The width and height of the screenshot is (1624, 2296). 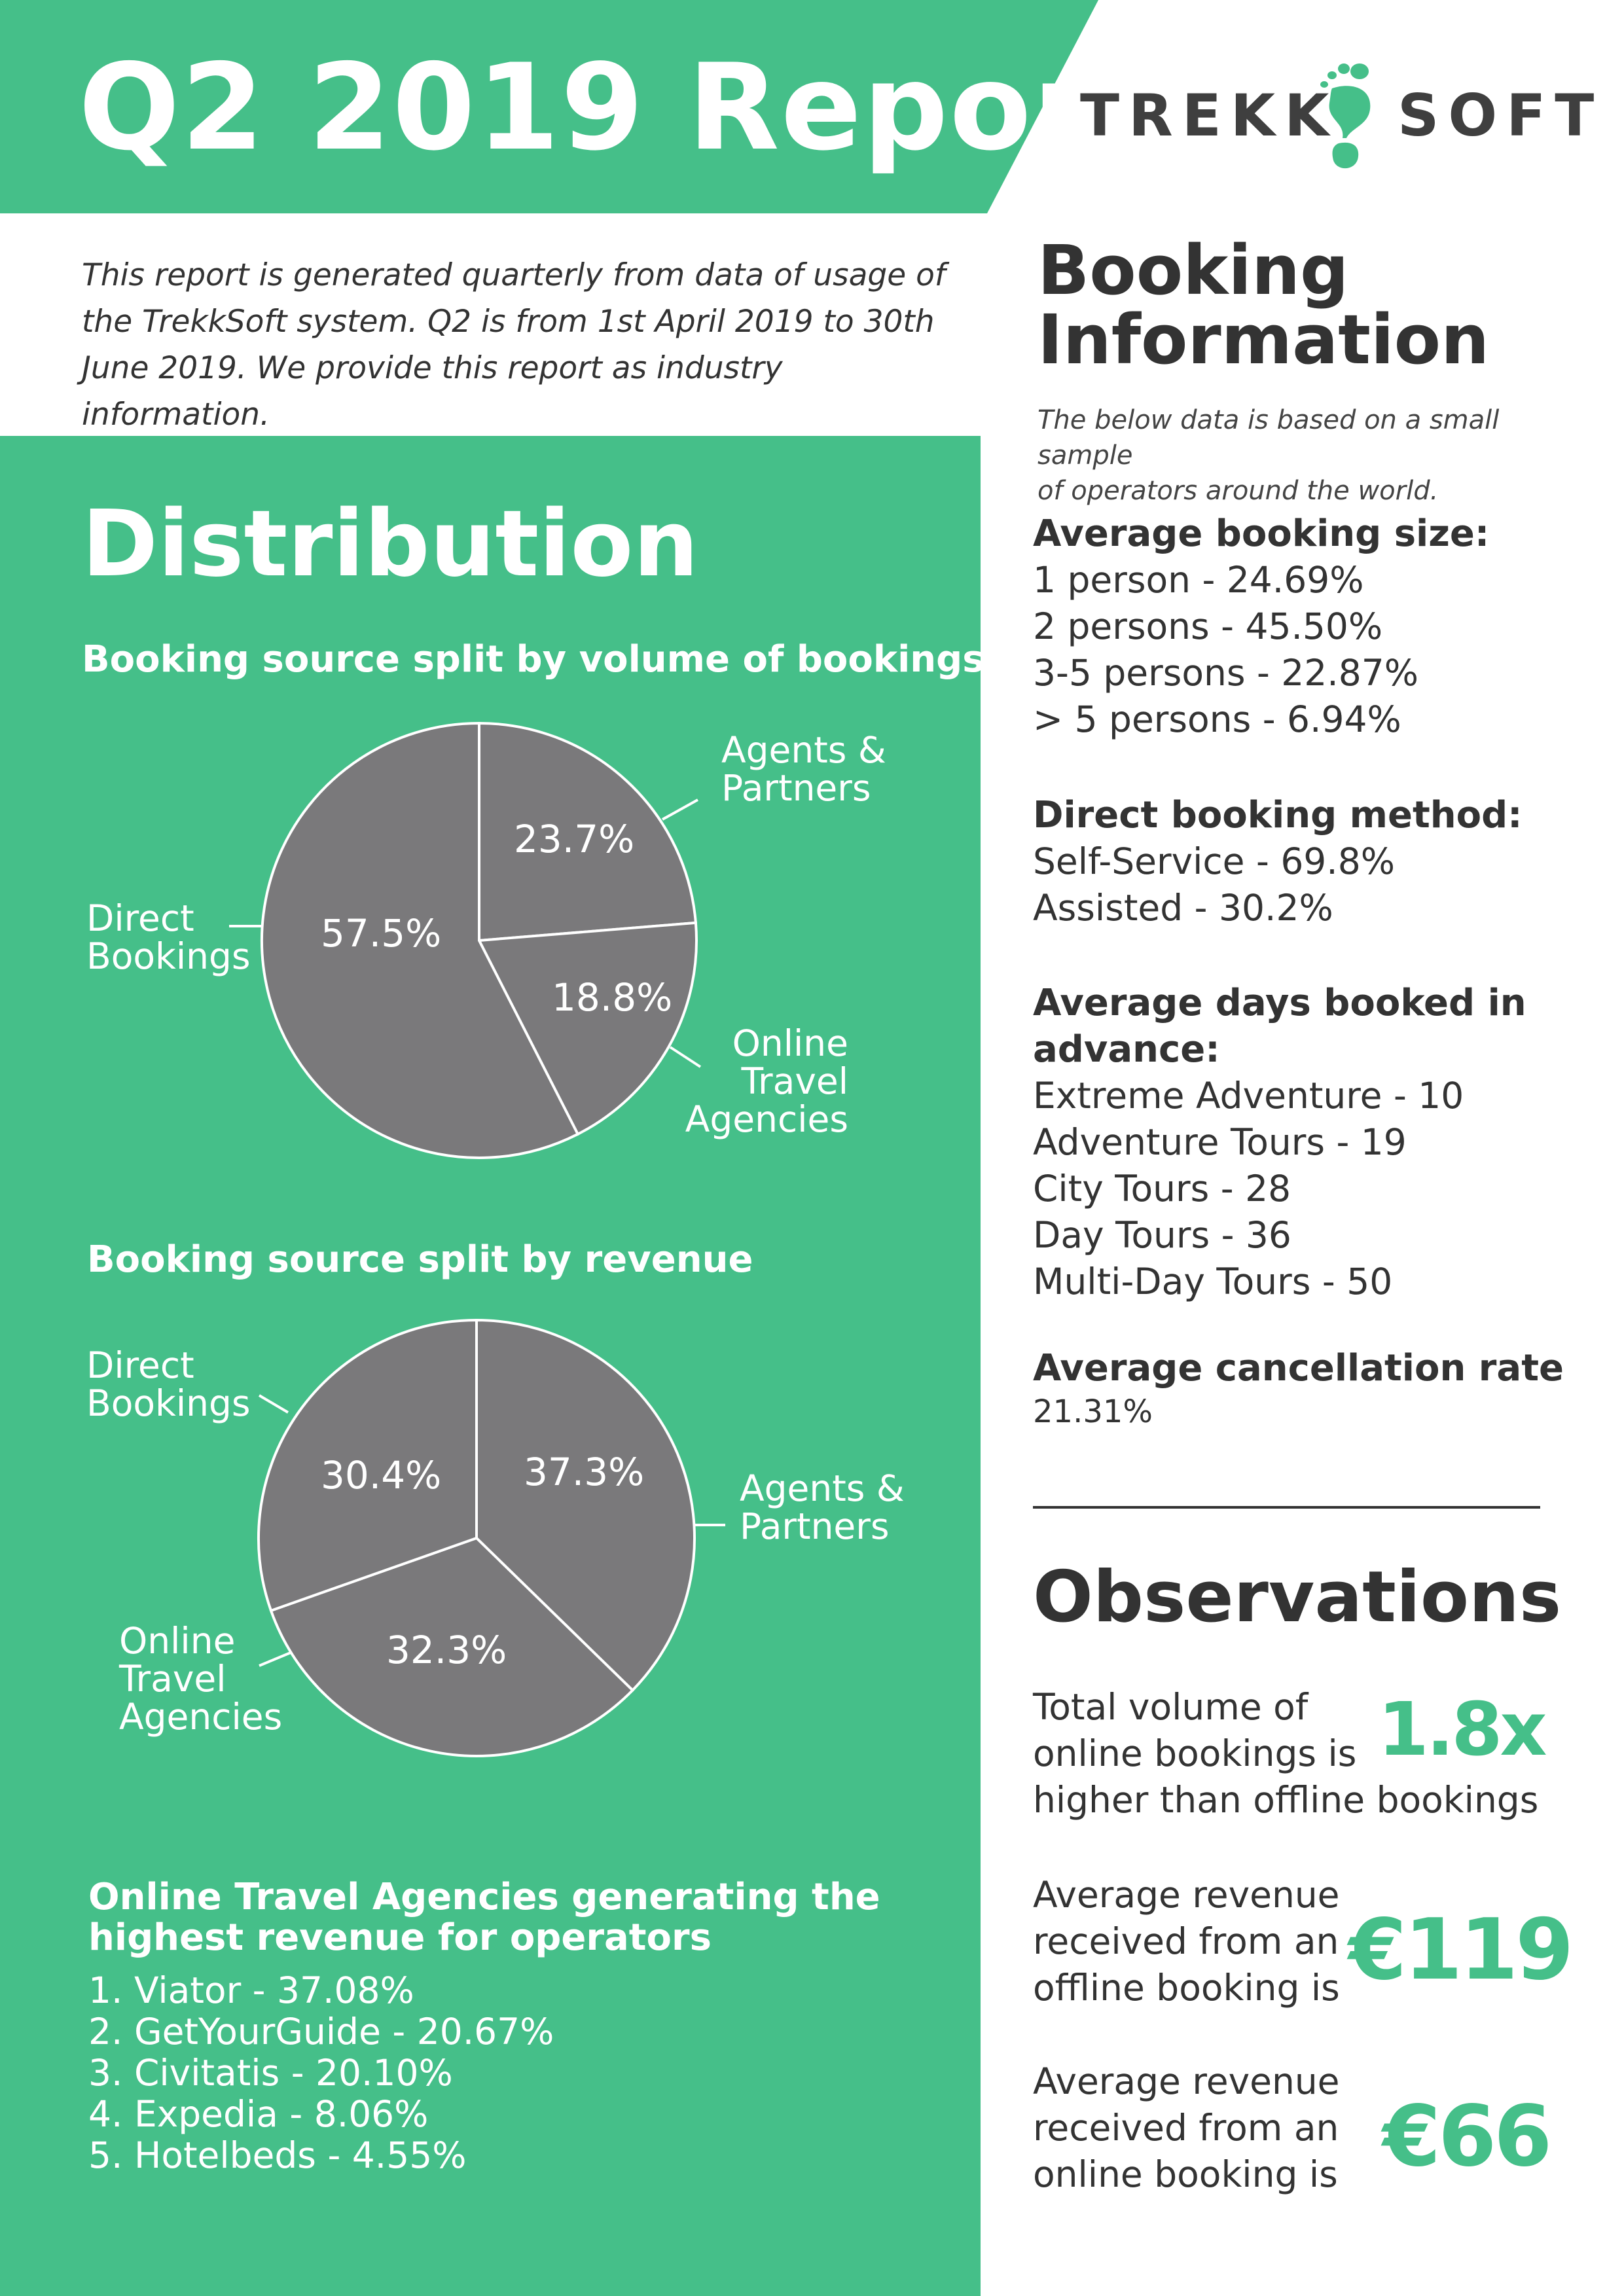 I want to click on volume-slice-online-travel-agencies, so click(x=587, y=1028).